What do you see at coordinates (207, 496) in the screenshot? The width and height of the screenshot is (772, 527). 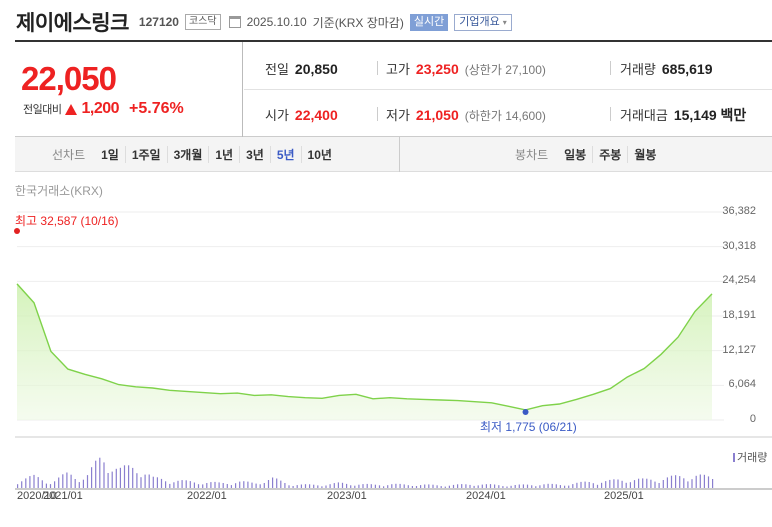 I see `x-tick-label: 2022/01` at bounding box center [207, 496].